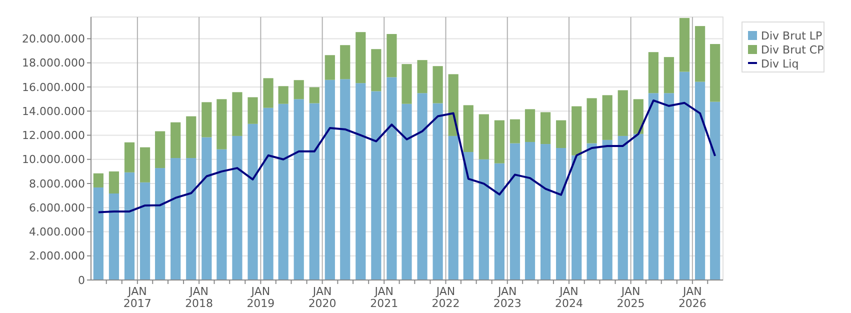  What do you see at coordinates (53, 39) in the screenshot?
I see `y-tick-label: 20.000.000` at bounding box center [53, 39].